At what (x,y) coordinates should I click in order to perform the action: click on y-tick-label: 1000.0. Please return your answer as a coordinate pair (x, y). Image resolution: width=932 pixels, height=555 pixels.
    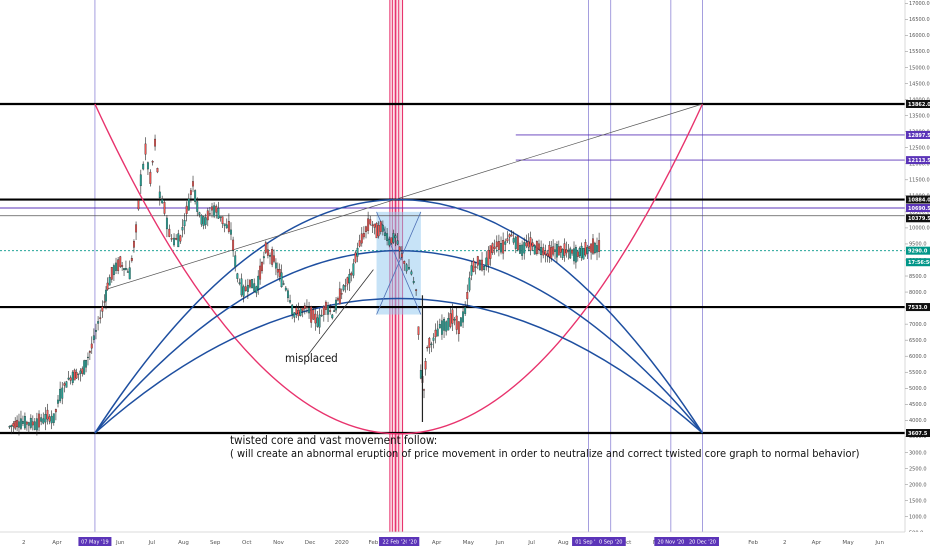
    Looking at the image, I should click on (918, 517).